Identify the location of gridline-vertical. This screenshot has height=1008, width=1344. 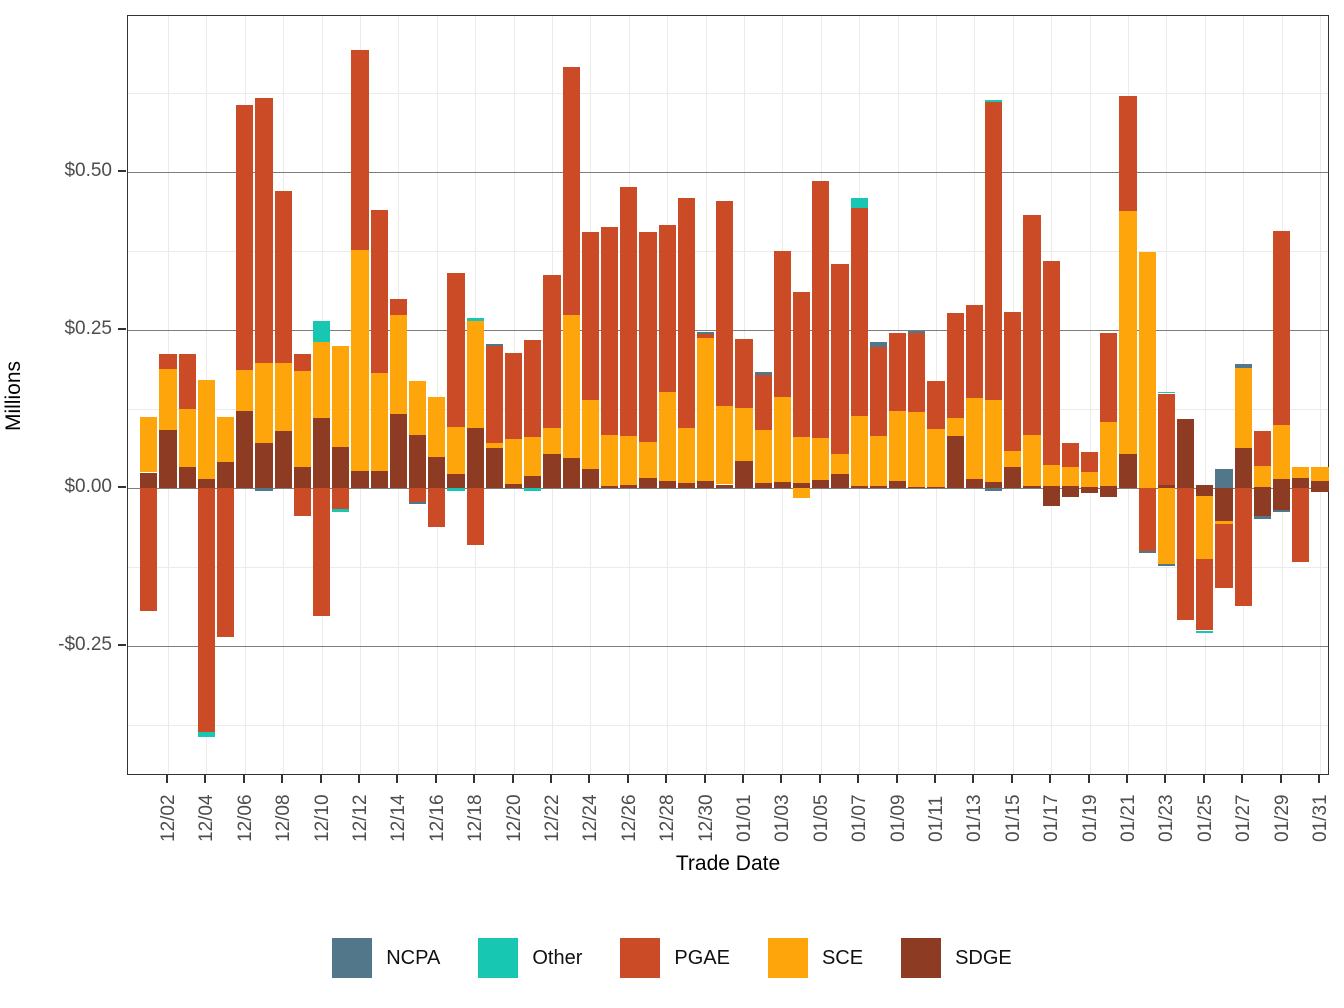
(1090, 395).